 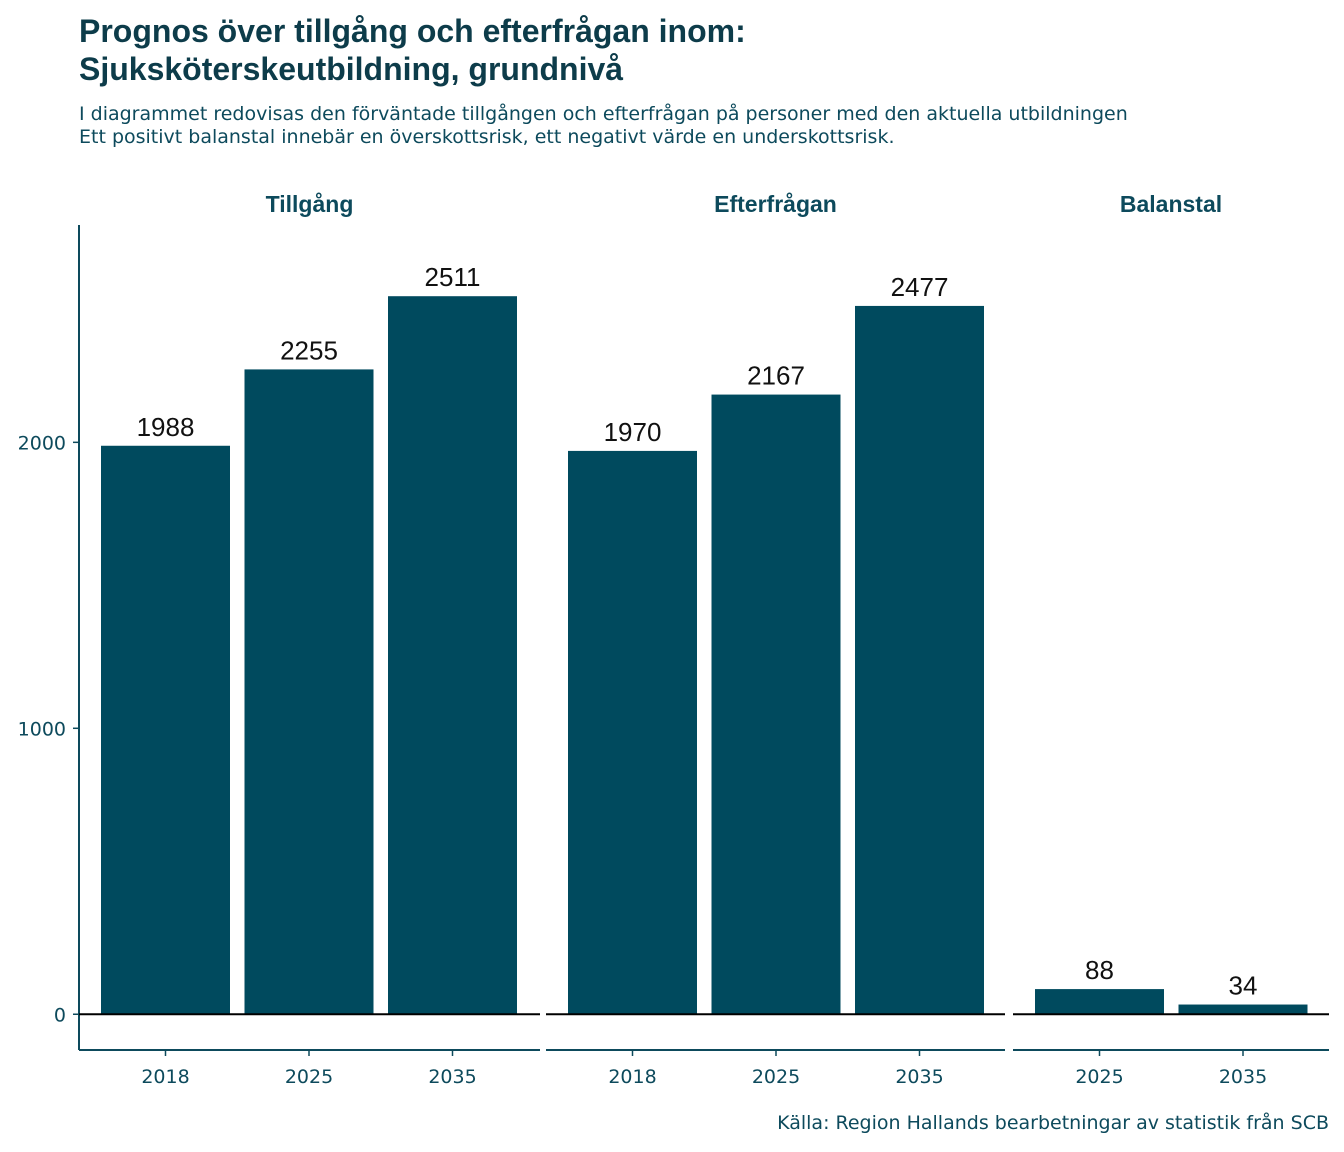 I want to click on bar-value-label: 1988, so click(x=166, y=427).